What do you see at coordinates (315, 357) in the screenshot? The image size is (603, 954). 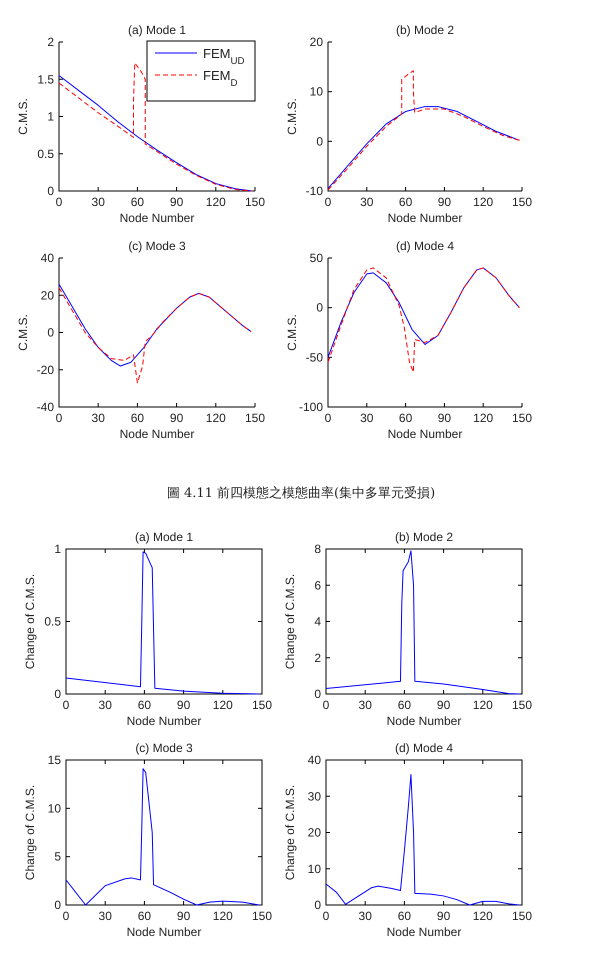 I see `y-tick-label: -50` at bounding box center [315, 357].